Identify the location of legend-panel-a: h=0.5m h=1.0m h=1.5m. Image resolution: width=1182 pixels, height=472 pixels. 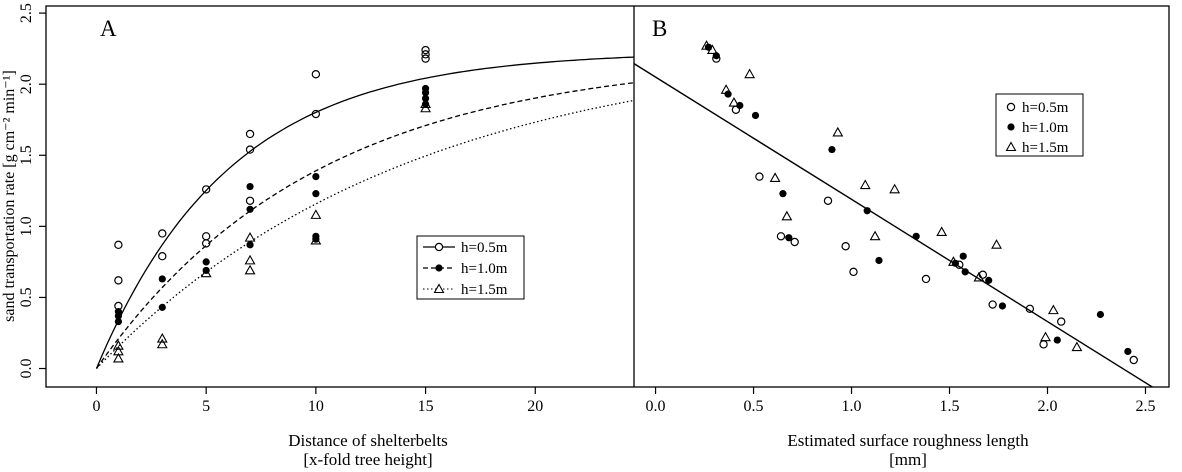
(470, 267).